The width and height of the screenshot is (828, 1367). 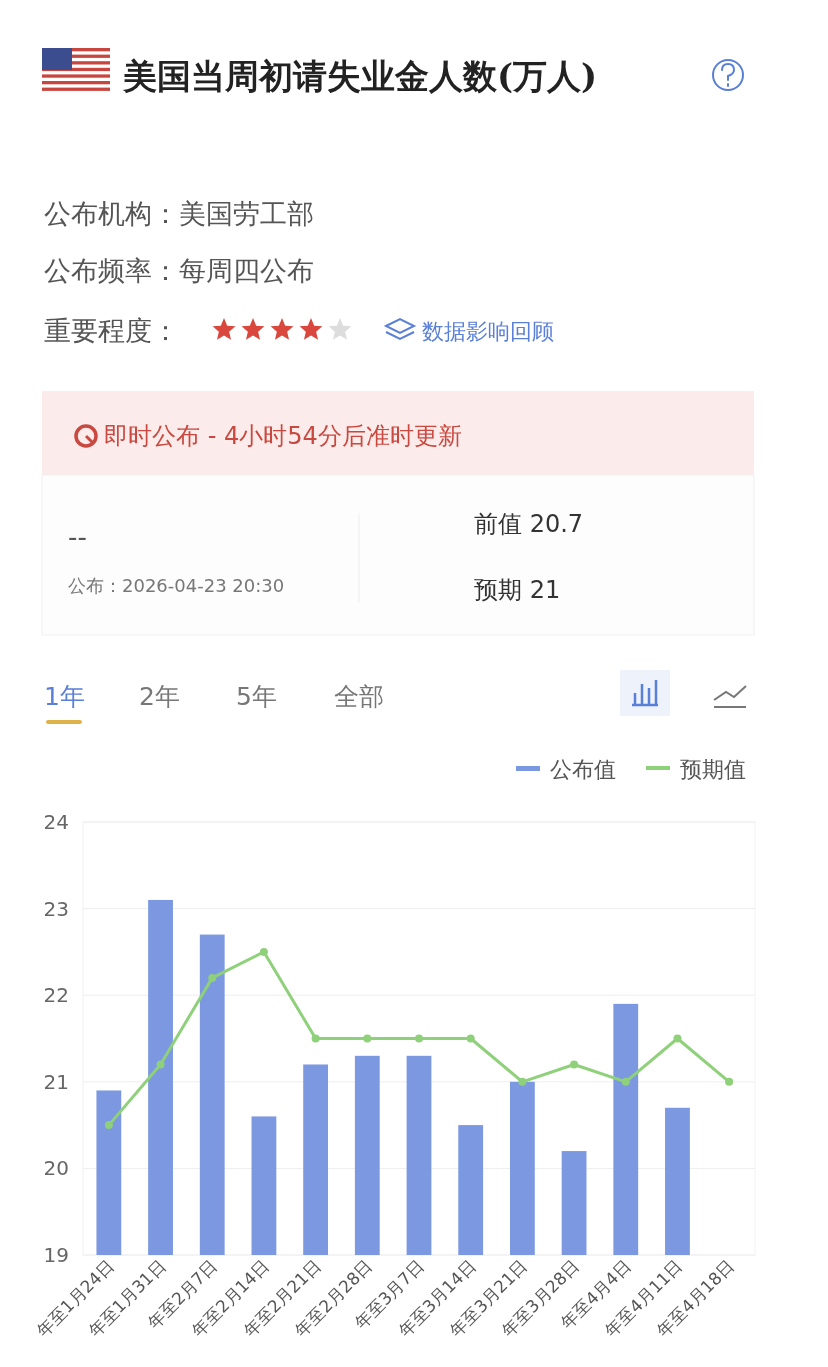 What do you see at coordinates (359, 696) in the screenshot?
I see `text: 全部` at bounding box center [359, 696].